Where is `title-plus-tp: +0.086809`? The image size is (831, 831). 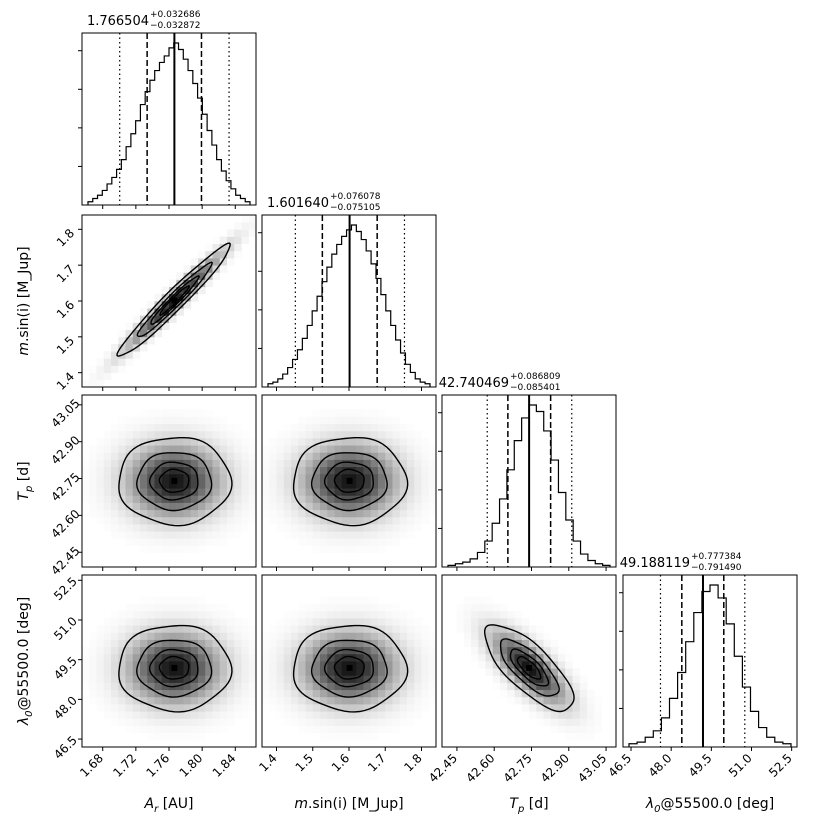 title-plus-tp: +0.086809 is located at coordinates (535, 377).